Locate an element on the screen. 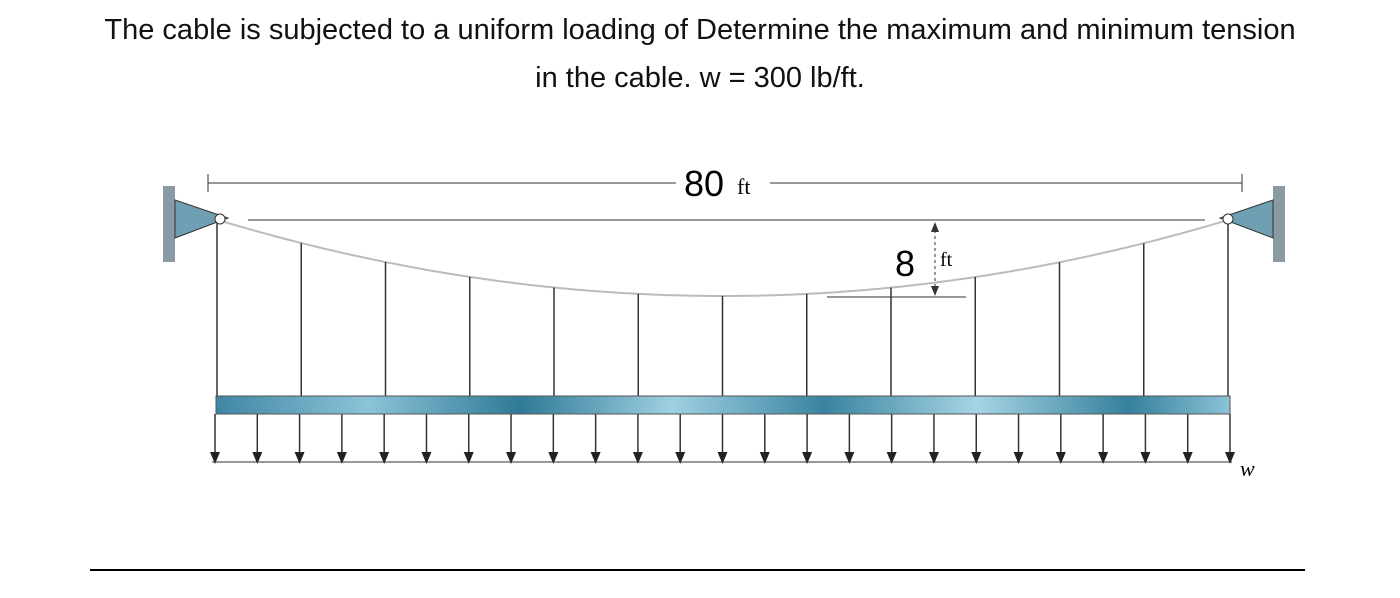 Image resolution: width=1400 pixels, height=598 pixels. load-label: w is located at coordinates (1247, 468).